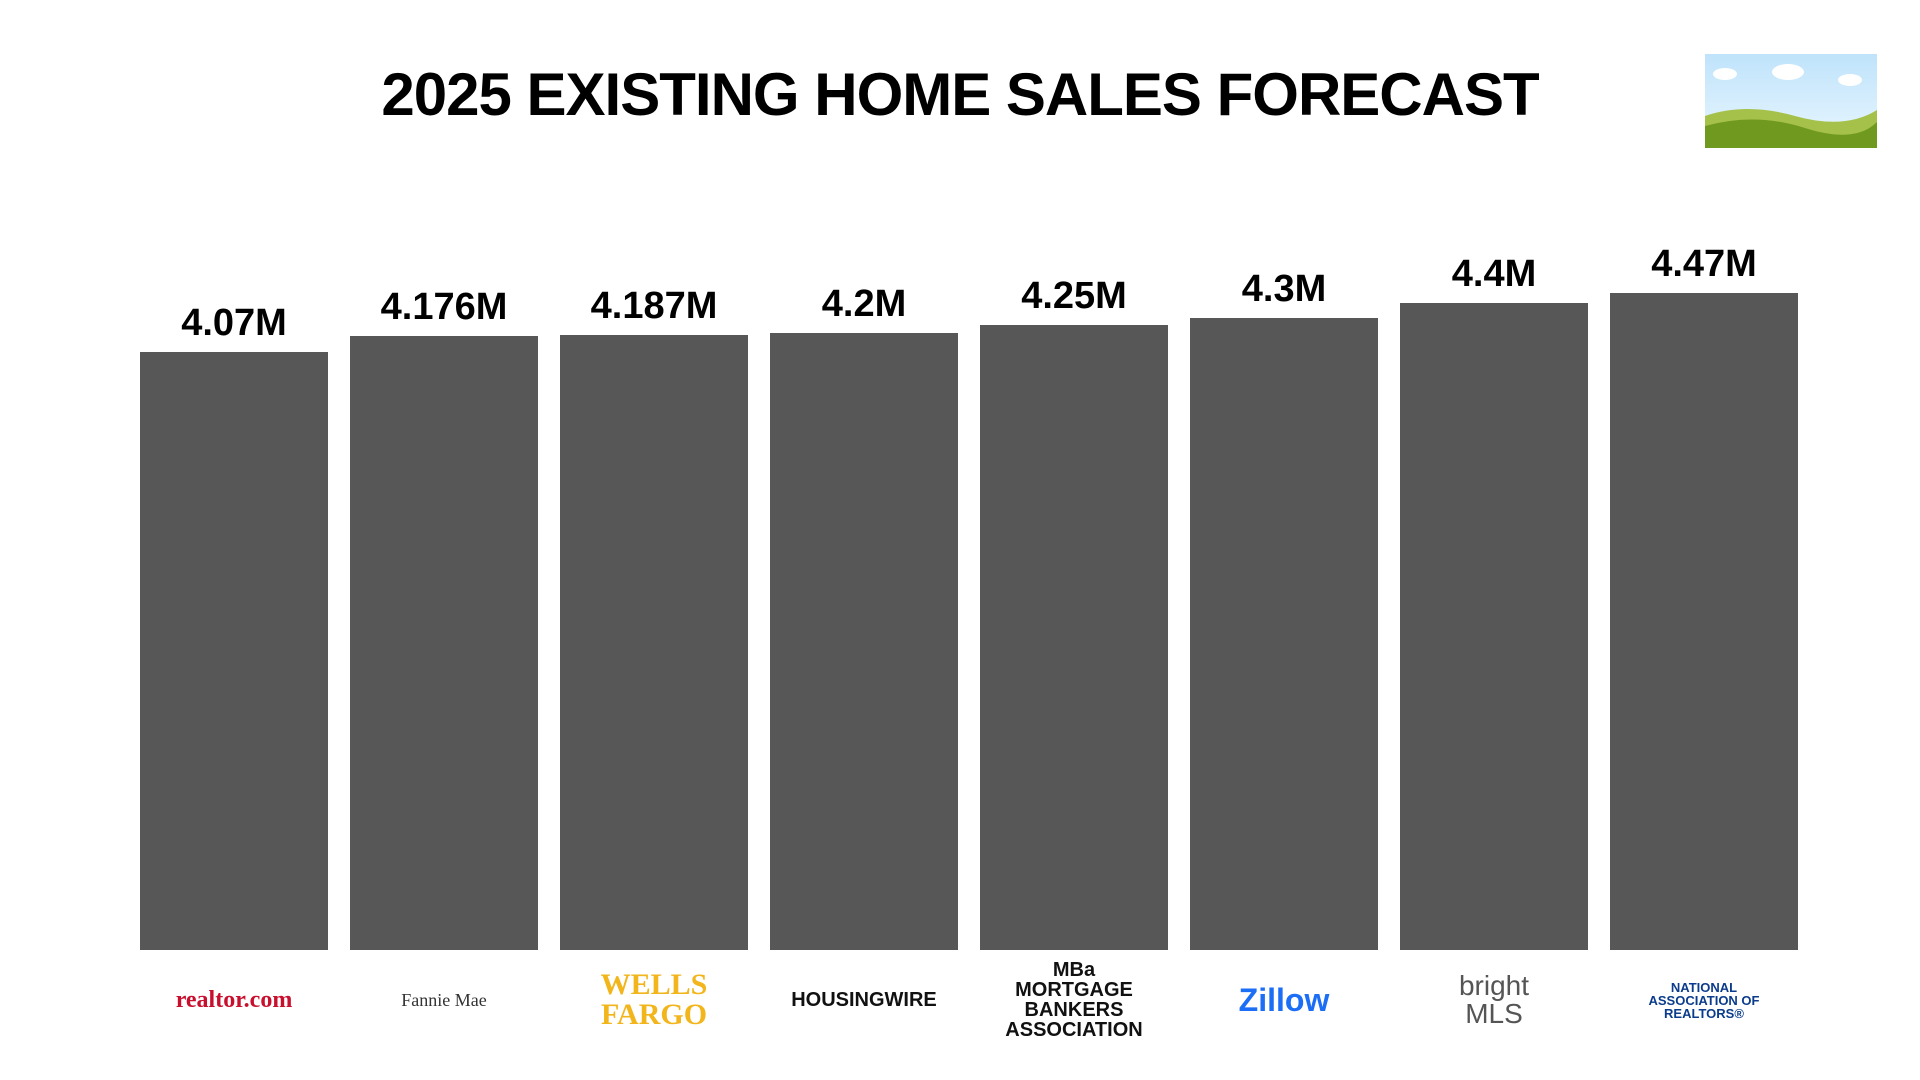 Image resolution: width=1920 pixels, height=1080 pixels. What do you see at coordinates (234, 322) in the screenshot?
I see `value-label: 4.07M` at bounding box center [234, 322].